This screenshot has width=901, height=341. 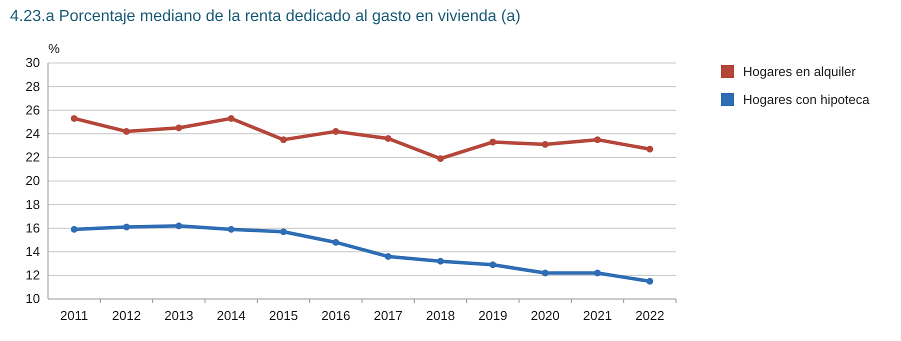 What do you see at coordinates (335, 316) in the screenshot?
I see `x-tick-label: 2016` at bounding box center [335, 316].